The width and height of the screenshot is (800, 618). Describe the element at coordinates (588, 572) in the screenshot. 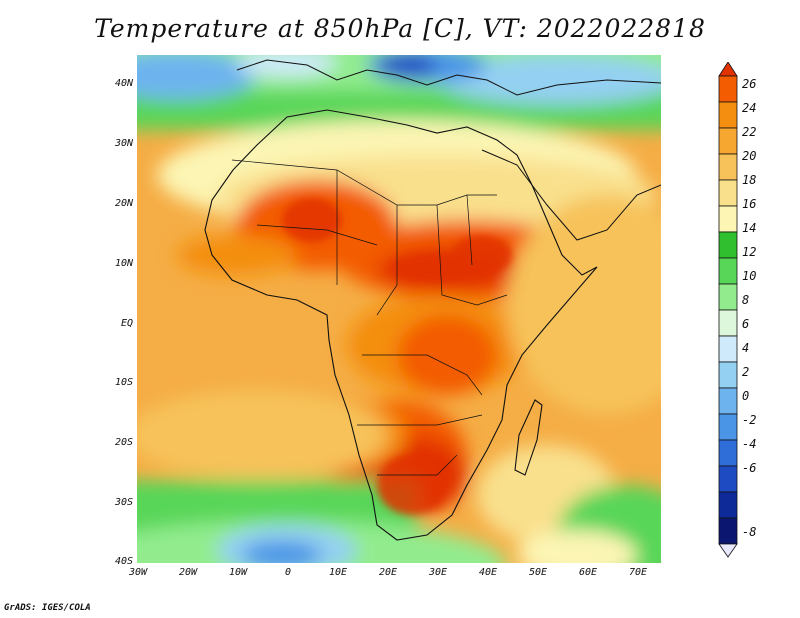

I see `lon-label: 60E` at that location.